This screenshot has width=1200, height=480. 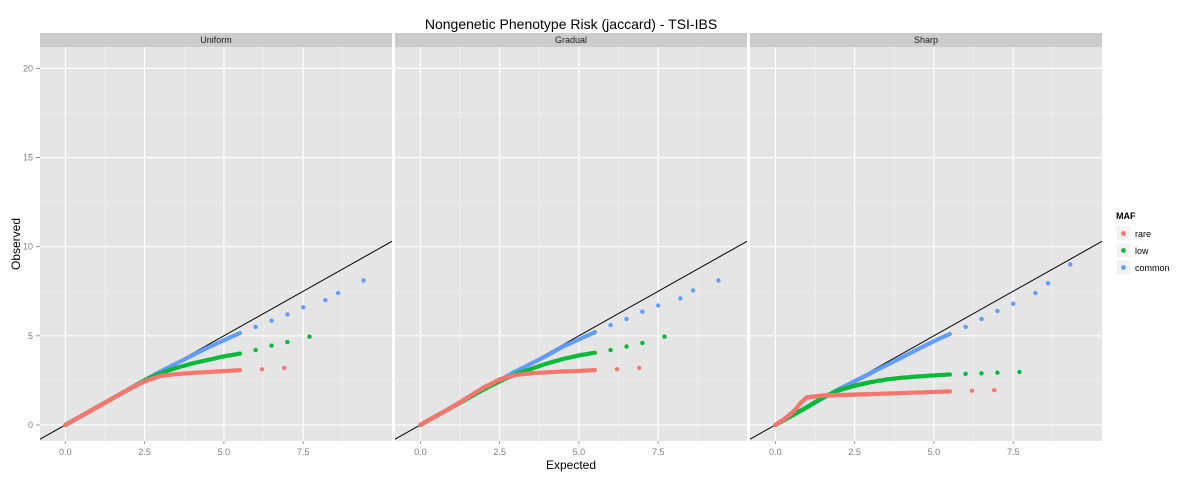 I want to click on y-tick-label: 5, so click(x=30, y=336).